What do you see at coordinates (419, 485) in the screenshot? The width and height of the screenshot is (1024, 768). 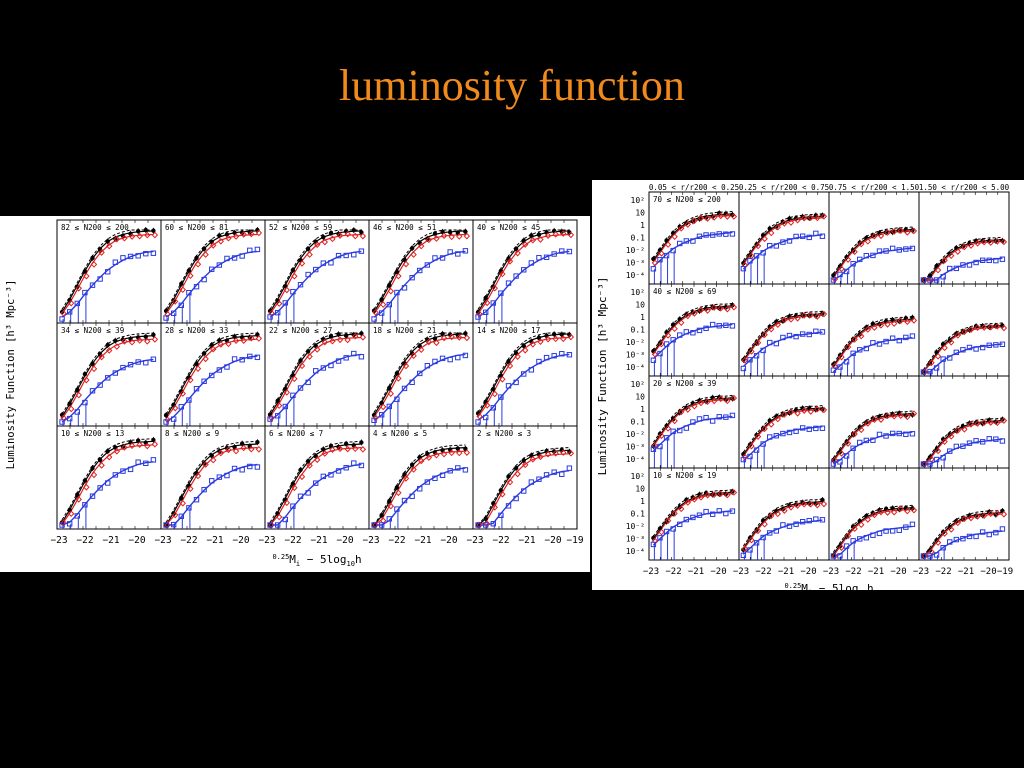 I see `model-curve-dashed` at bounding box center [419, 485].